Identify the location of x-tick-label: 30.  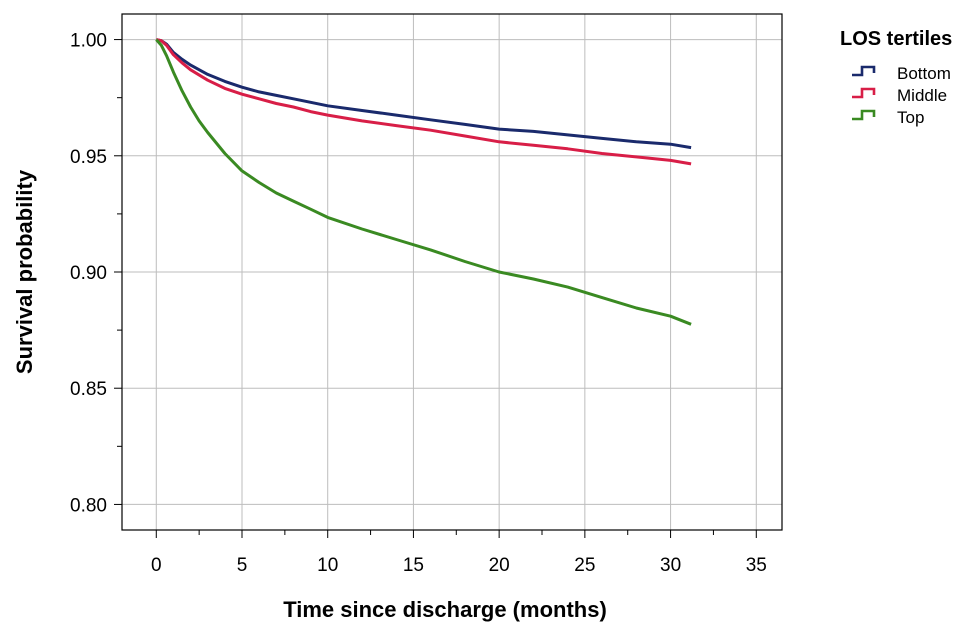
(670, 565).